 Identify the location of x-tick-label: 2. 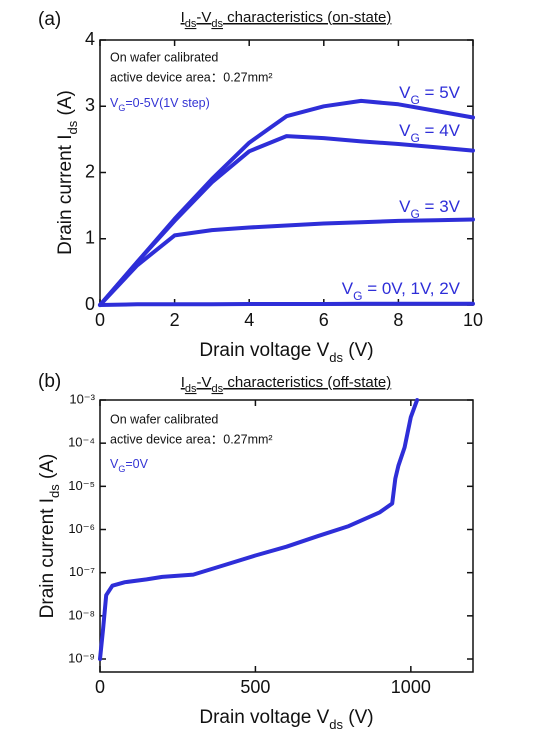
(175, 320).